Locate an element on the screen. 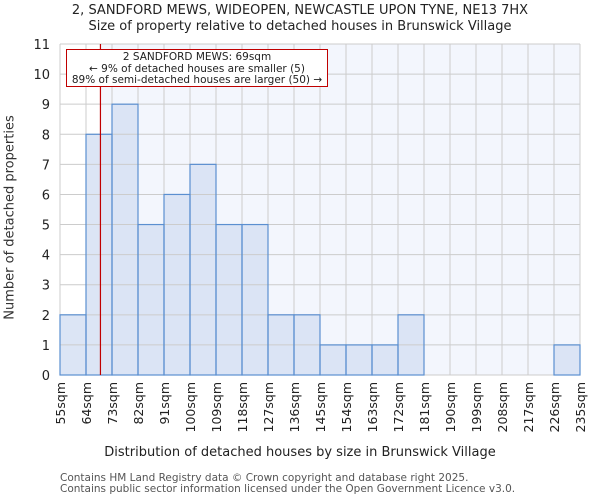  y-axis-label: Number of detached properties is located at coordinates (10, 217).